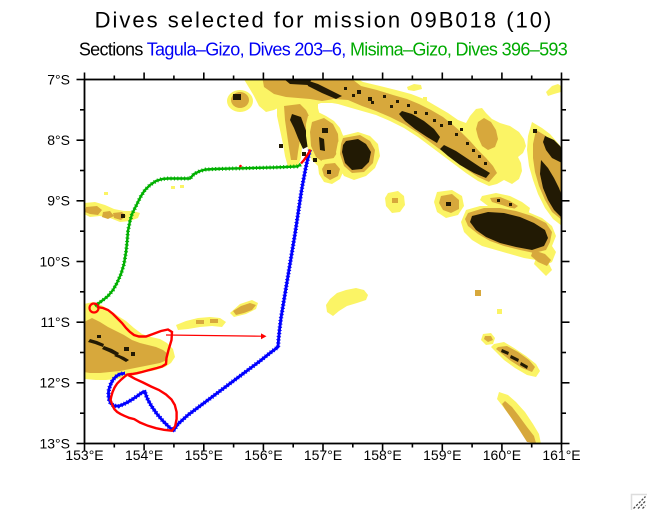  What do you see at coordinates (54, 261) in the screenshot?
I see `svg-text: 10°S` at bounding box center [54, 261].